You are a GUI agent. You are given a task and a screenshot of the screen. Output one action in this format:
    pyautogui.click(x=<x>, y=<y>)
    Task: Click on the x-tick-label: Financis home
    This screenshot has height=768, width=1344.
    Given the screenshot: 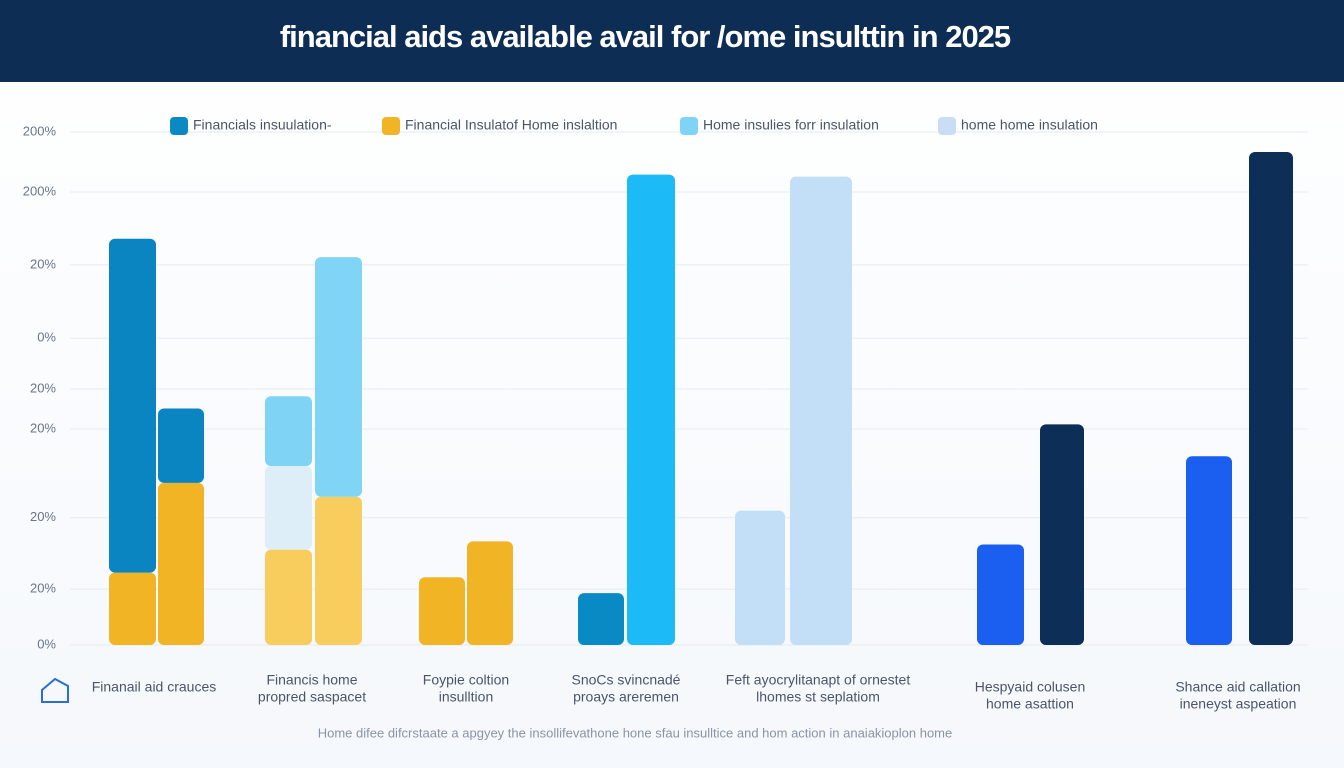 What is the action you would take?
    pyautogui.click(x=311, y=680)
    